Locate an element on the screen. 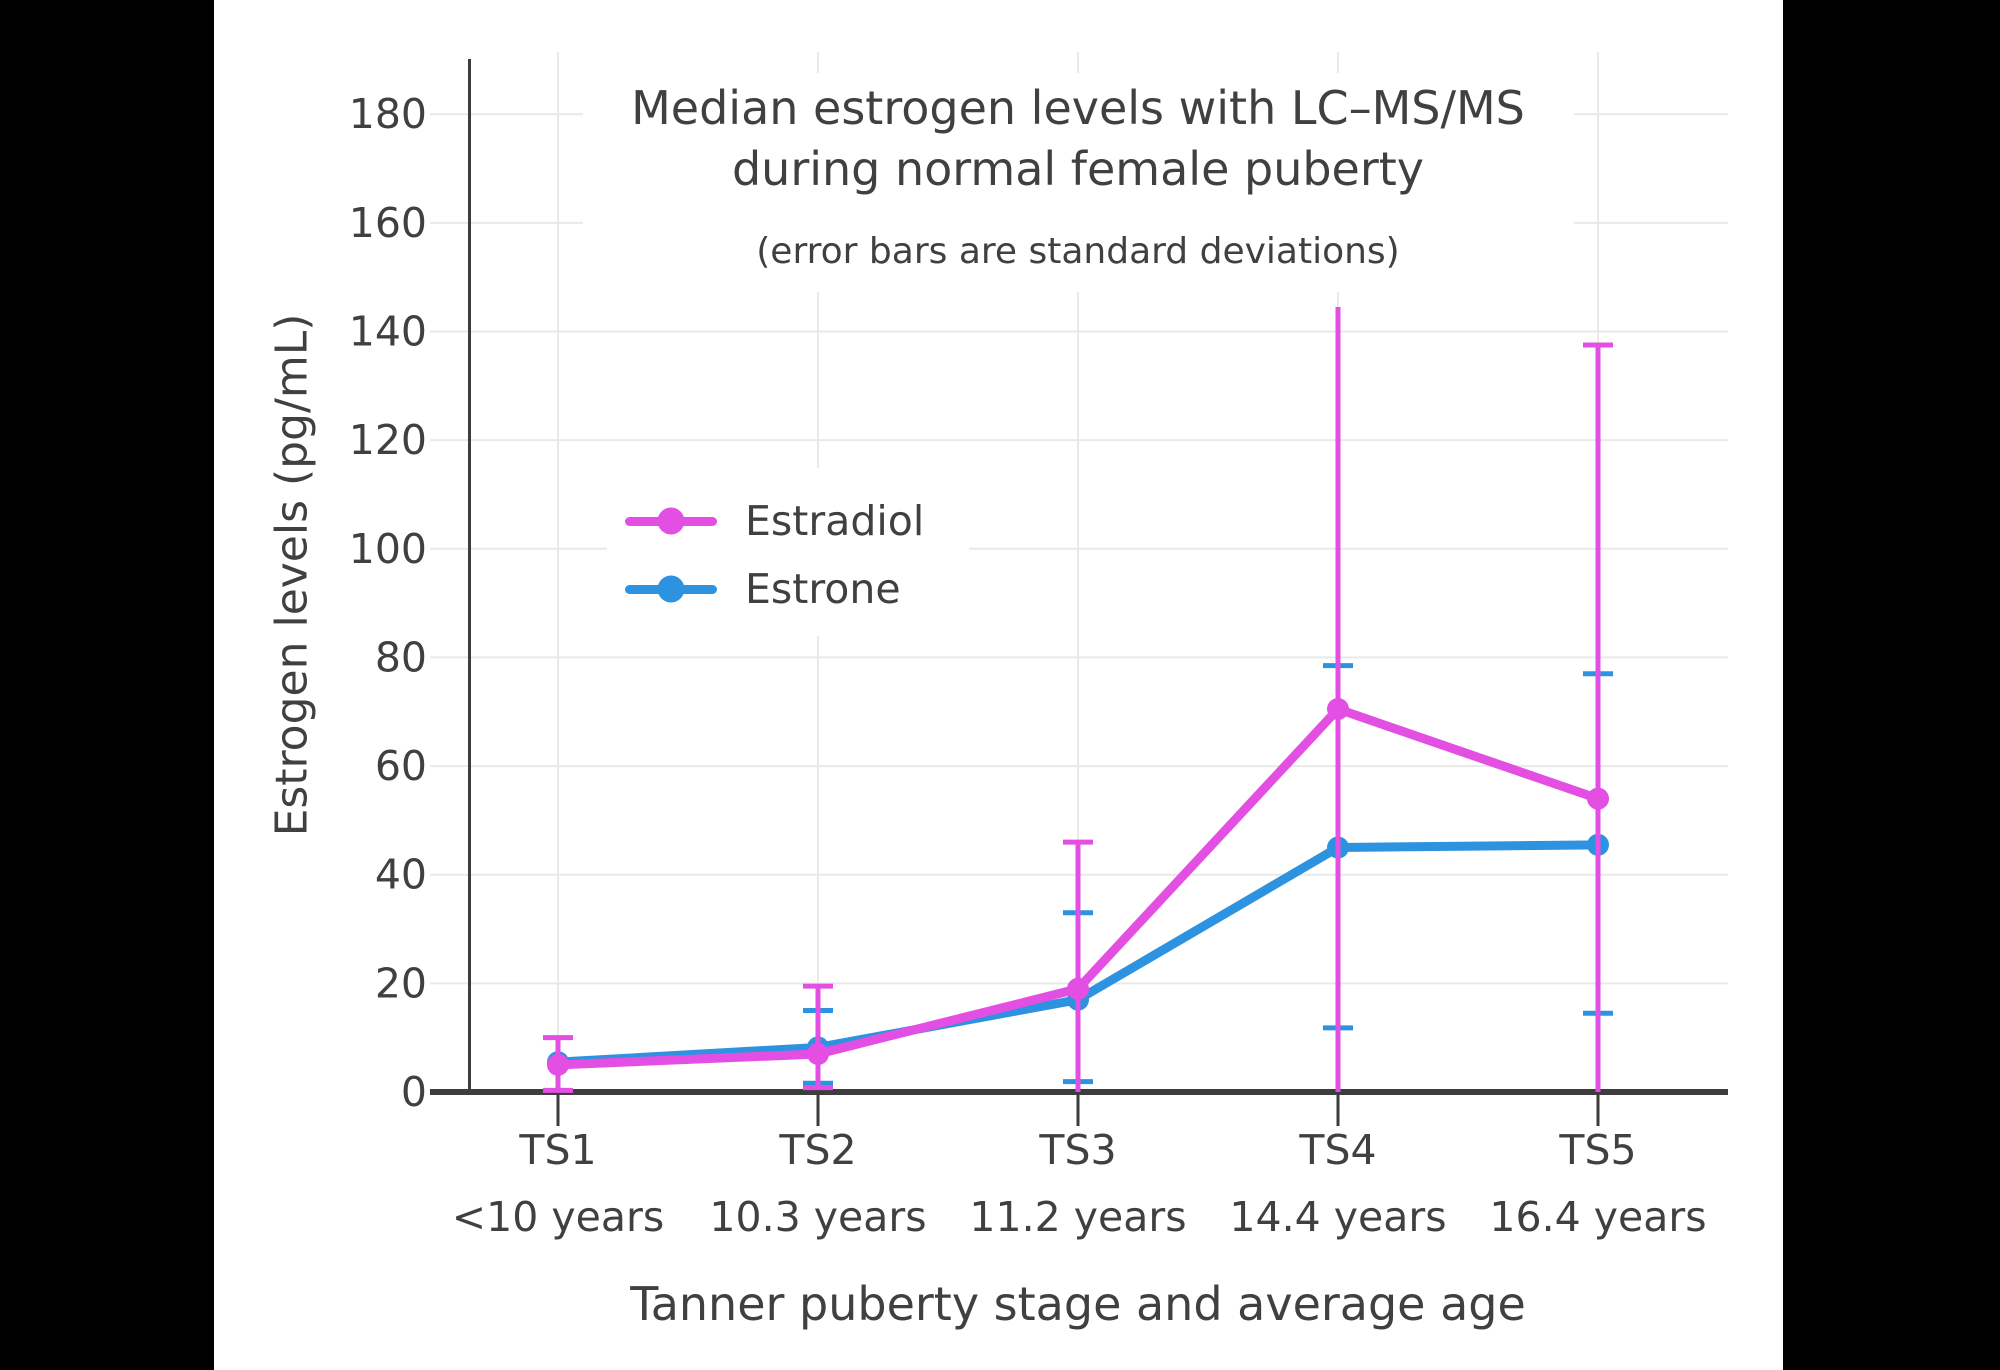  estrone-legend-label: Estrone is located at coordinates (823, 589).